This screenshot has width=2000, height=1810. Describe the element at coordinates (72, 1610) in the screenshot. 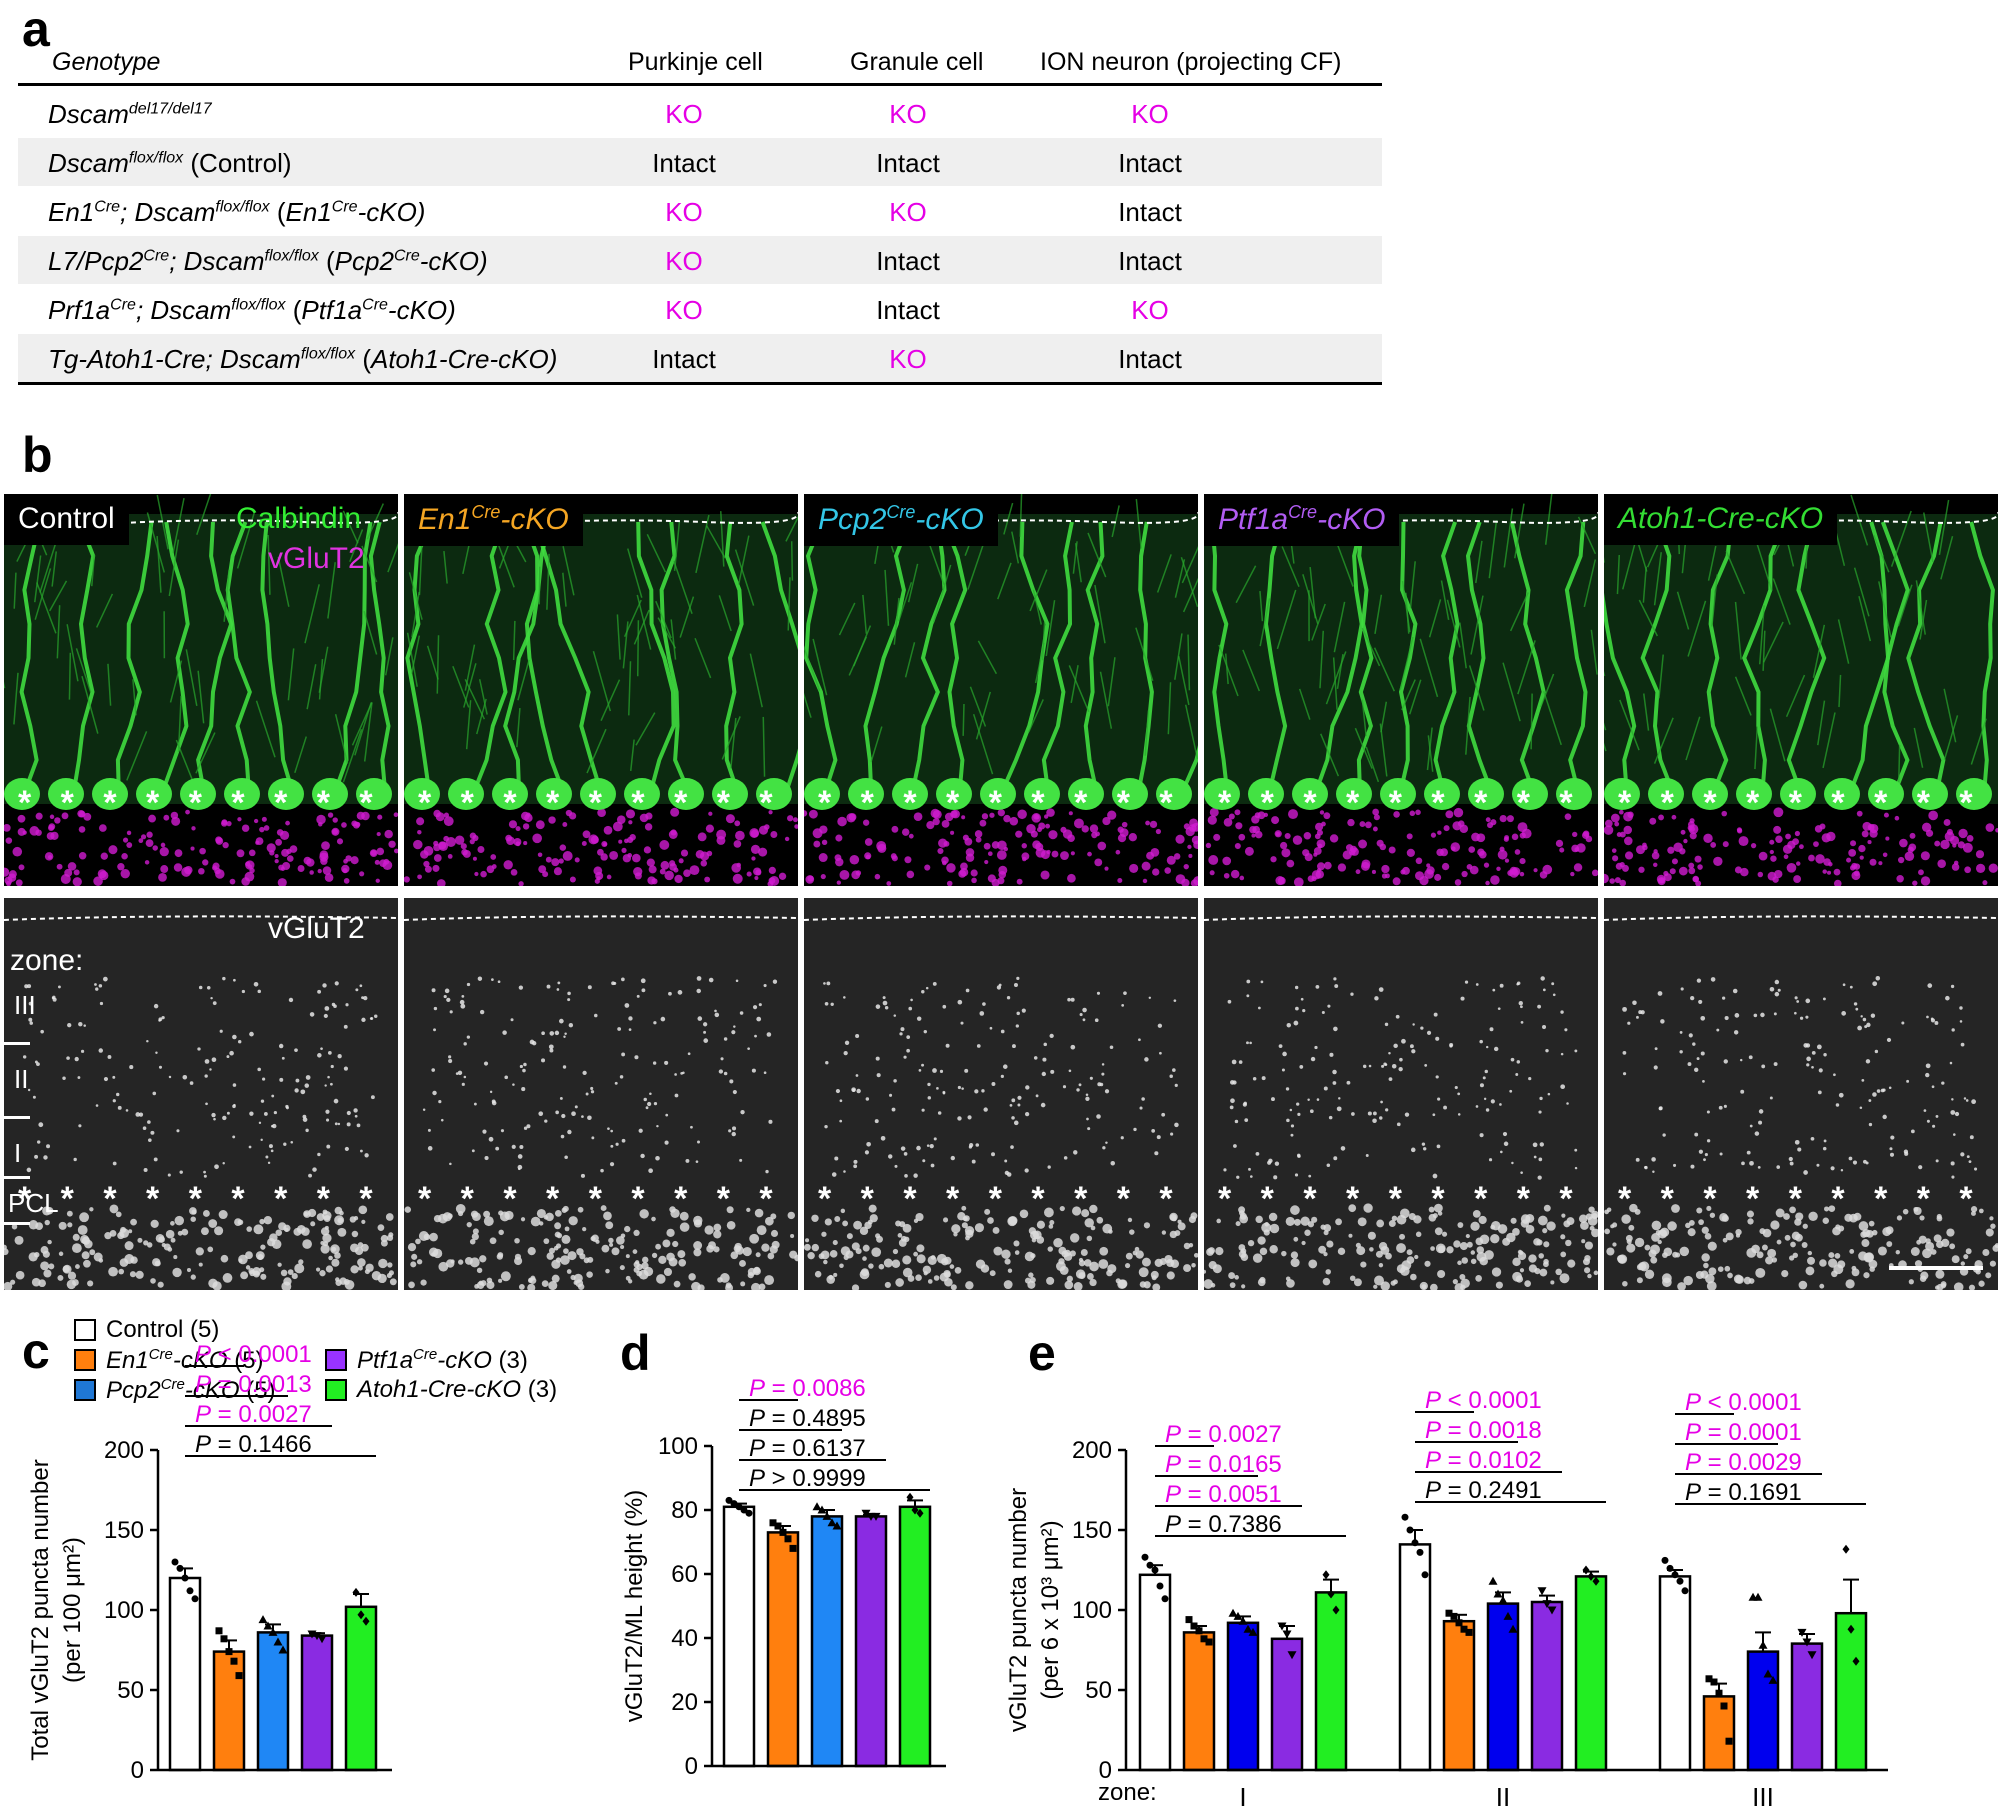

I see `y-axis-label-unit: (per 100 μm²)` at that location.